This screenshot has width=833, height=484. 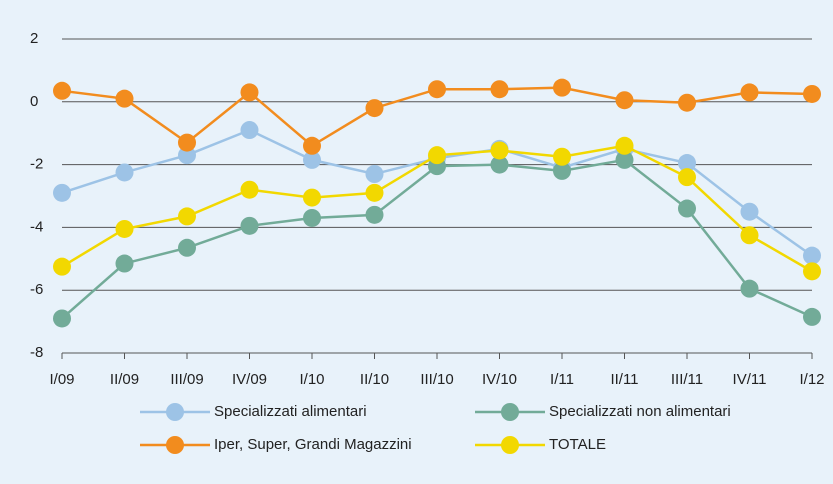 What do you see at coordinates (577, 444) in the screenshot?
I see `legend-label: TOTALE` at bounding box center [577, 444].